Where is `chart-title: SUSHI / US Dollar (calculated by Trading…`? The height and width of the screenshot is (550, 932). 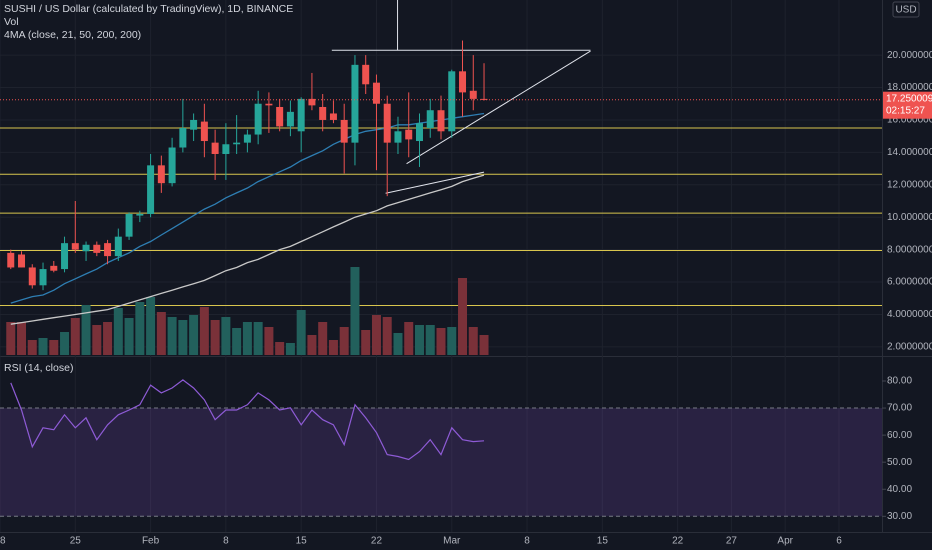
chart-title: SUSHI / US Dollar (calculated by Trading… is located at coordinates (148, 9).